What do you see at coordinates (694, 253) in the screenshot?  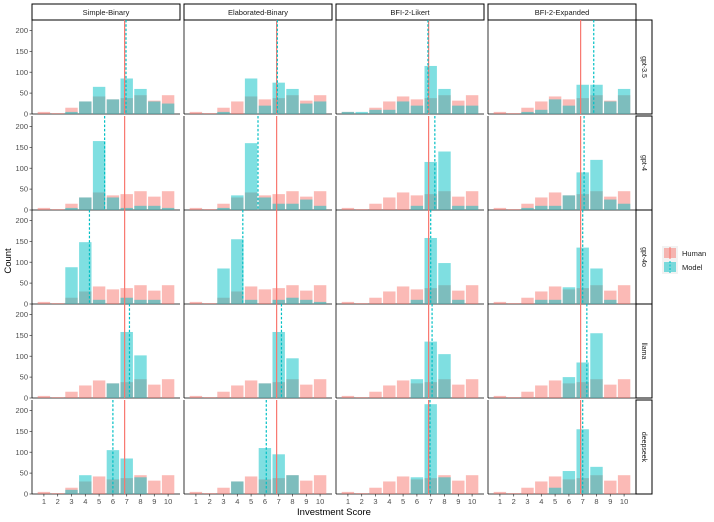 I see `legend-human-label: Human` at bounding box center [694, 253].